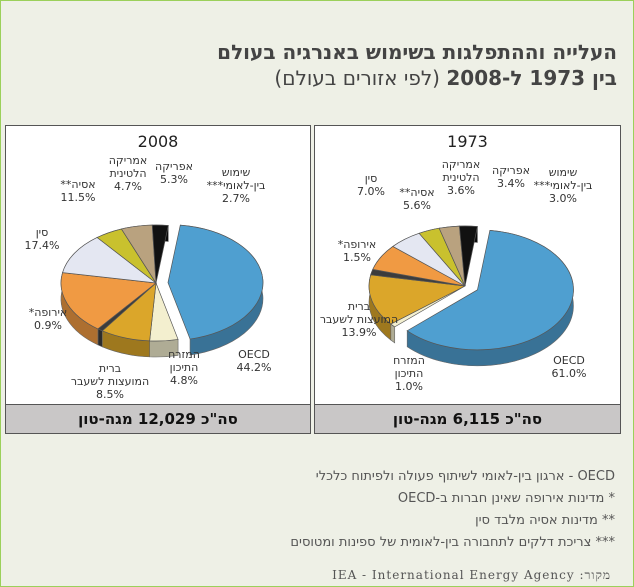 This screenshot has width=634, height=587. Describe the element at coordinates (531, 78) in the screenshot. I see `title-line-2-years: בין 1973 ל-2008` at that location.